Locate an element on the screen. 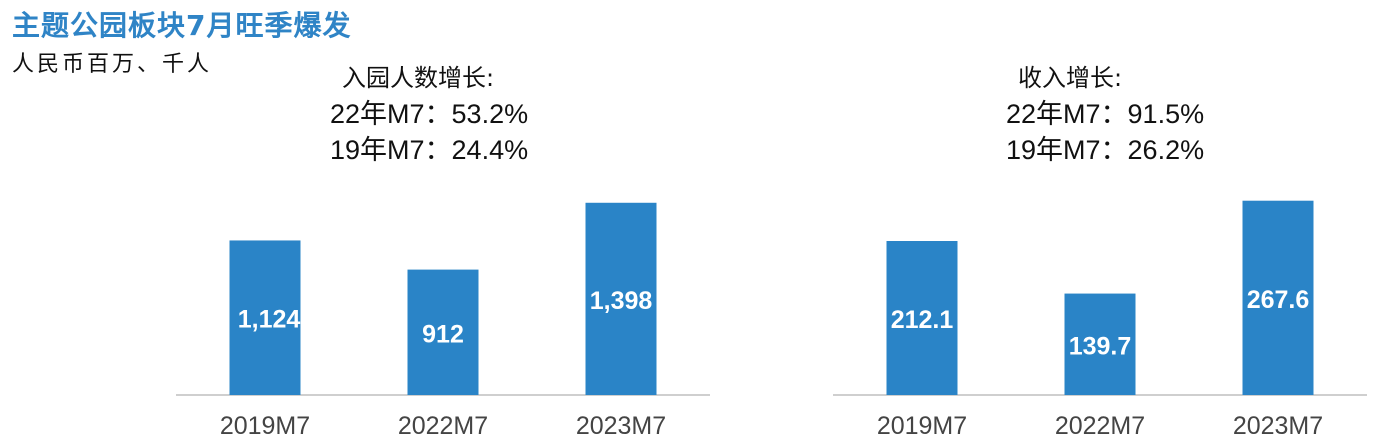 Image resolution: width=1384 pixels, height=447 pixels. bar-value-label: 139.7 is located at coordinates (1100, 346).